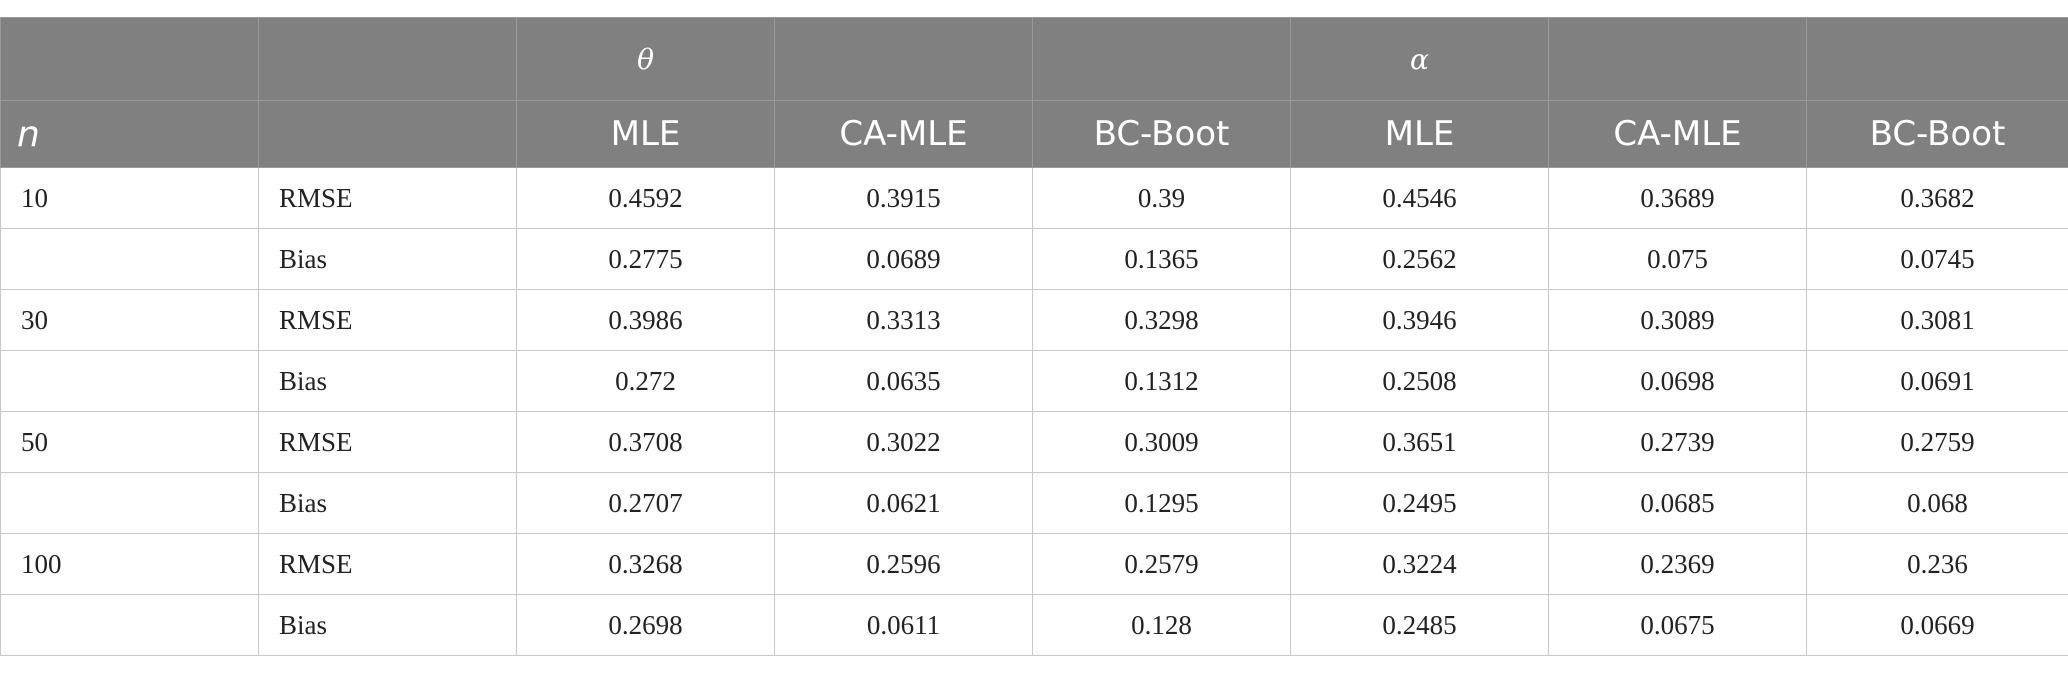 This screenshot has width=2068, height=677. I want to click on theta-mle-cell: 0.2707, so click(645, 503).